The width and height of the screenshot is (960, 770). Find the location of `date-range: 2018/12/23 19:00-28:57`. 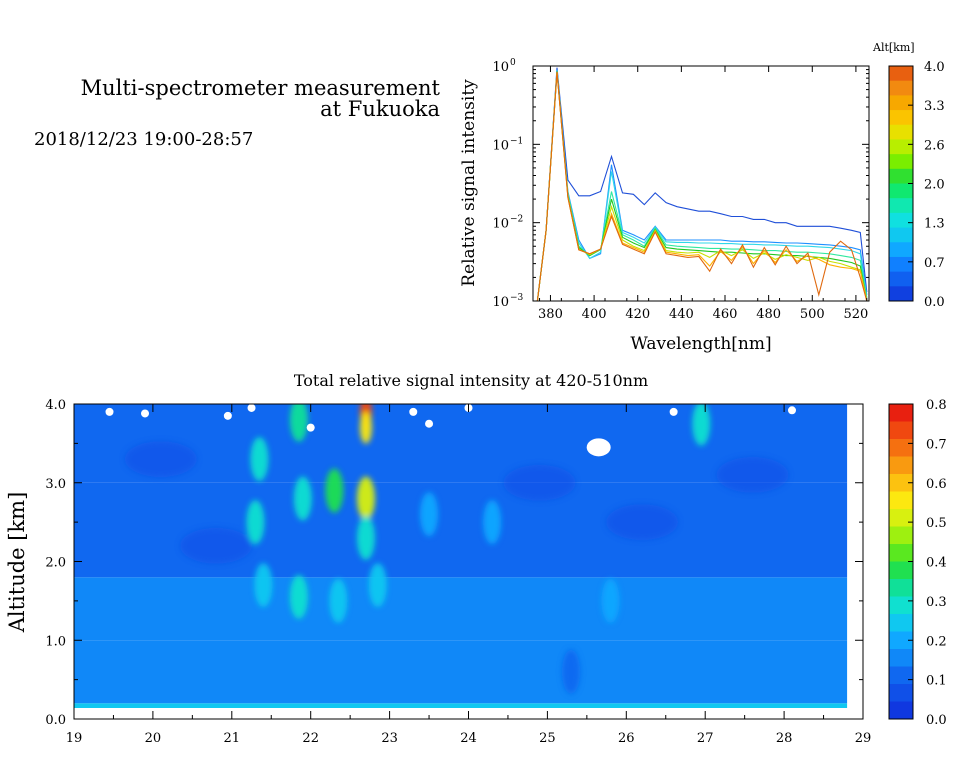

date-range: 2018/12/23 19:00-28:57 is located at coordinates (143, 139).